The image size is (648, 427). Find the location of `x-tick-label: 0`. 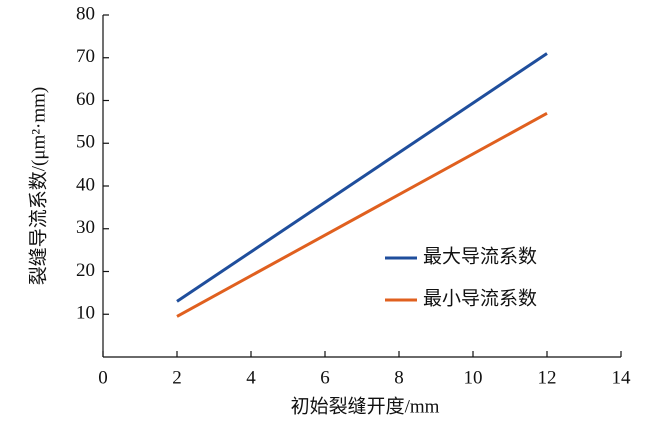

x-tick-label: 0 is located at coordinates (103, 377).